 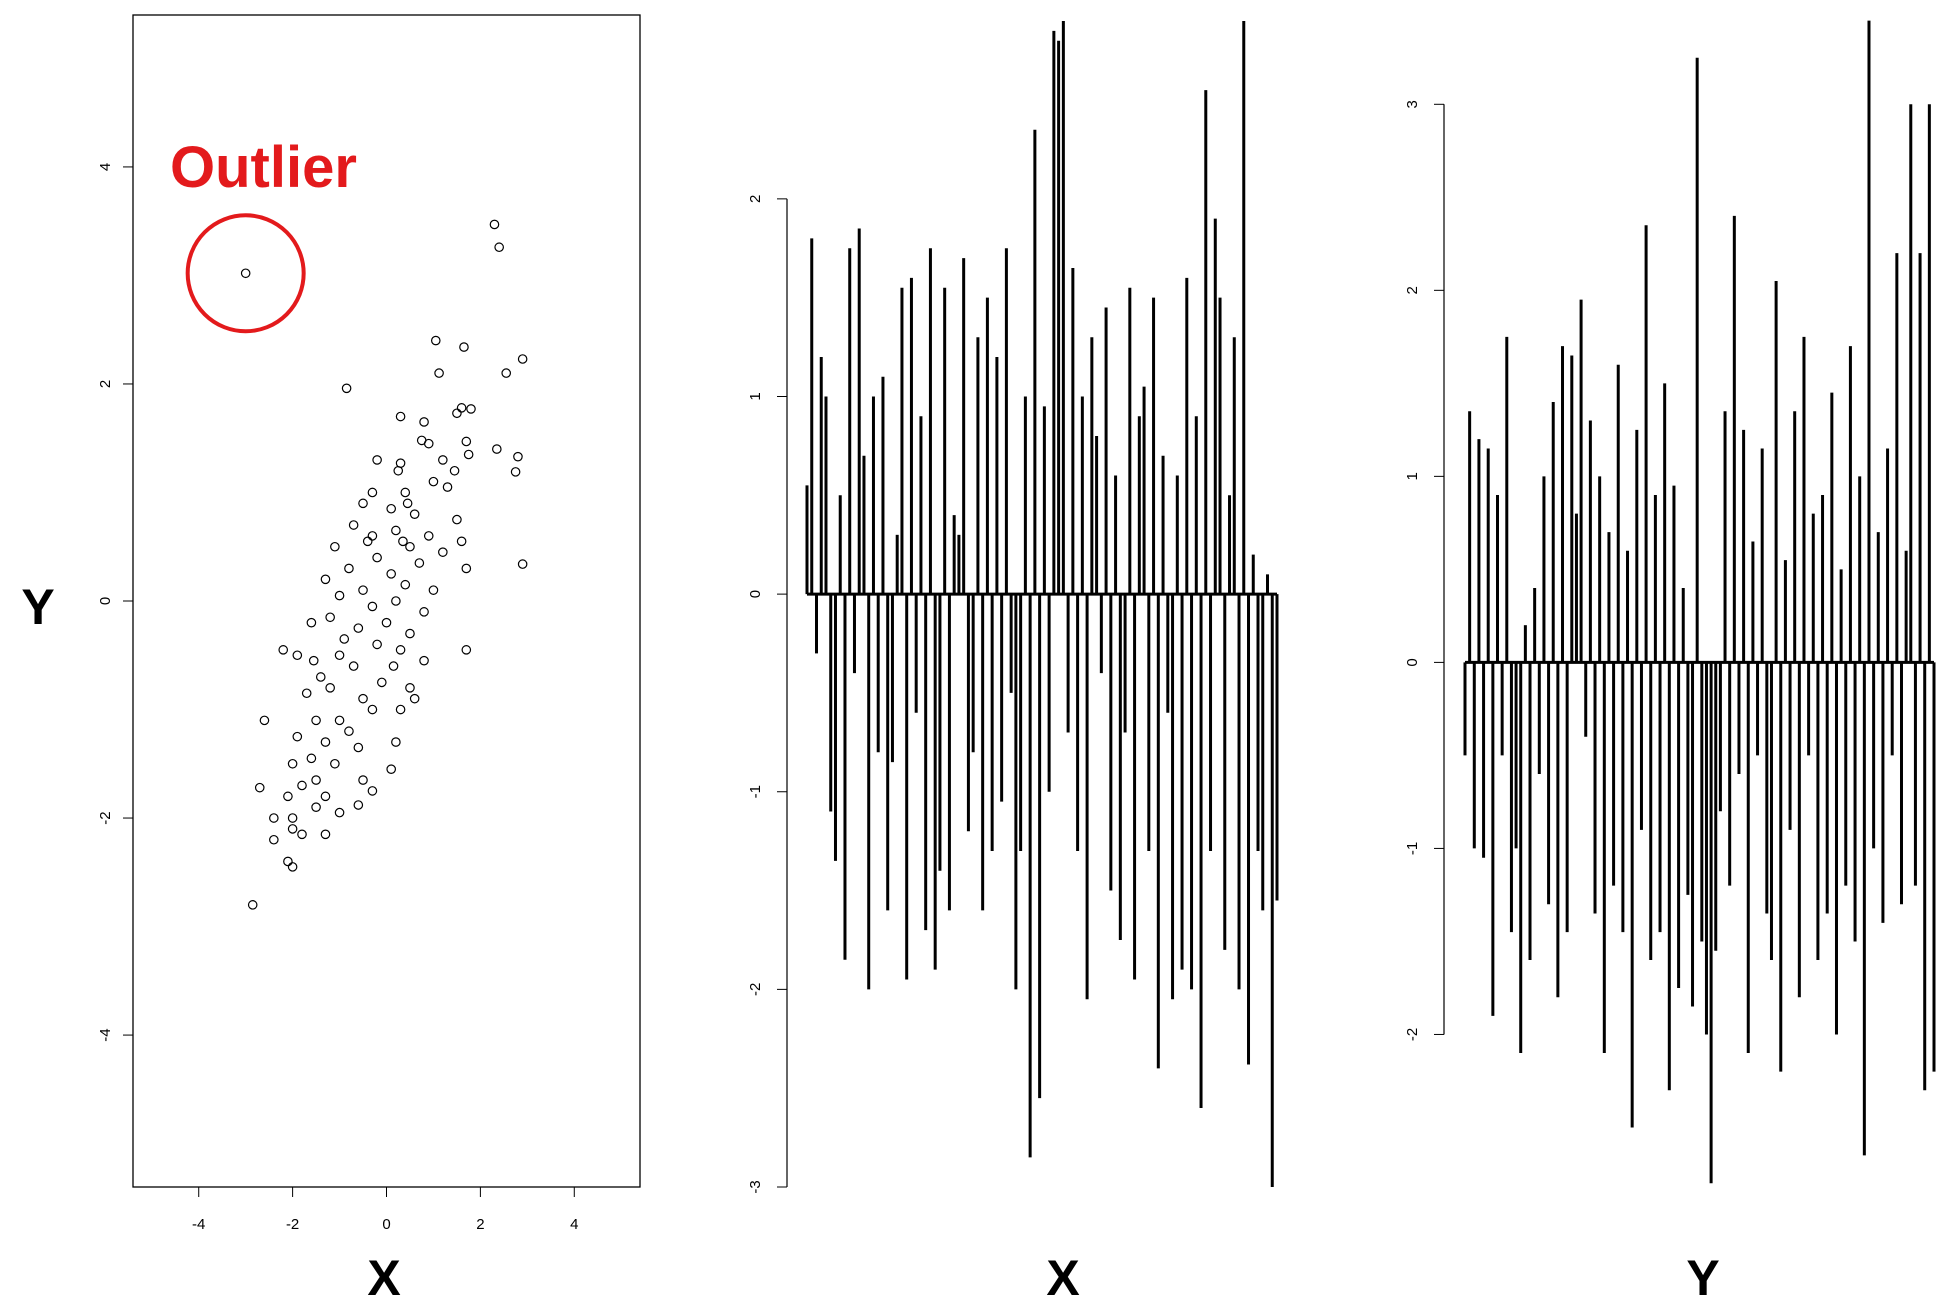 What do you see at coordinates (1062, 1277) in the screenshot?
I see `x-axis-label: X` at bounding box center [1062, 1277].